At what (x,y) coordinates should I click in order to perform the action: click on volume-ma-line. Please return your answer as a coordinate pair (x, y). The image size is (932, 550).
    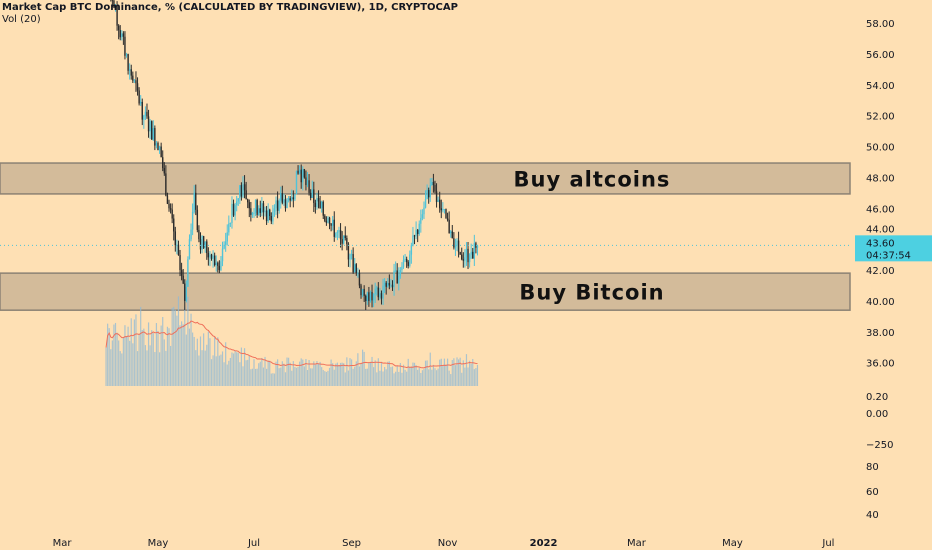
    Looking at the image, I should click on (291, 344).